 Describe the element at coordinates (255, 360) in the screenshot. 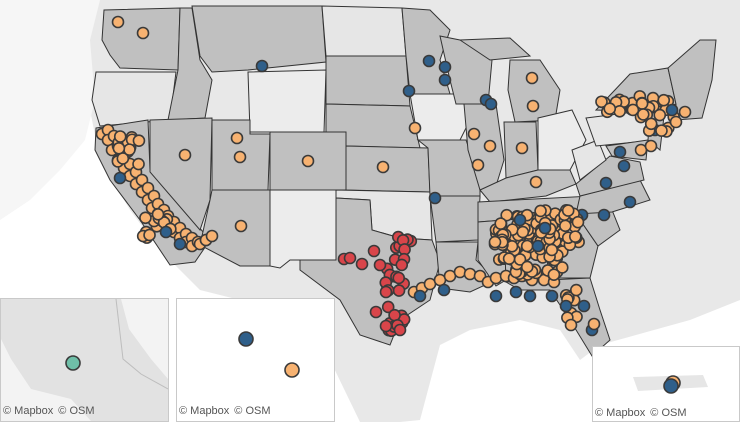

I see `inset-hawaii: © Mapbox © OSM` at that location.